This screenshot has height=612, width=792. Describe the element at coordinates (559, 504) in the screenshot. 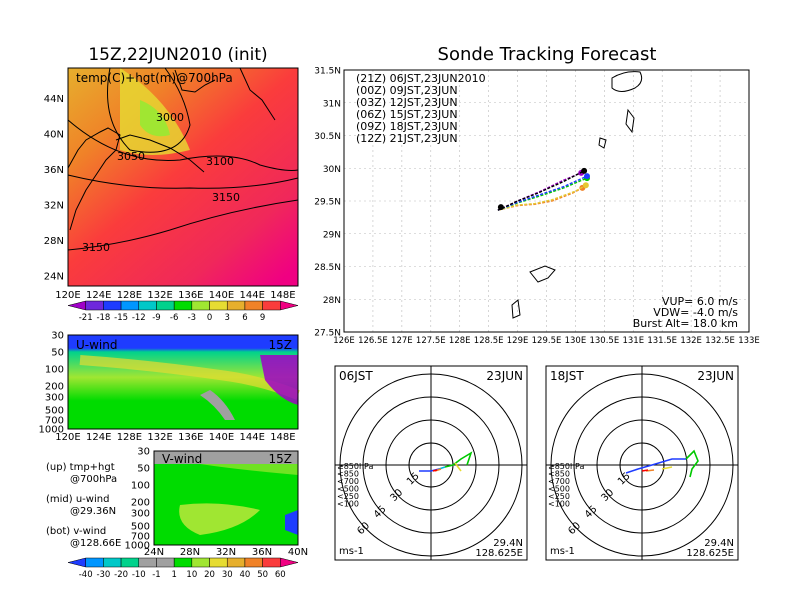

I see `hodograph-legend-entry: <100` at that location.